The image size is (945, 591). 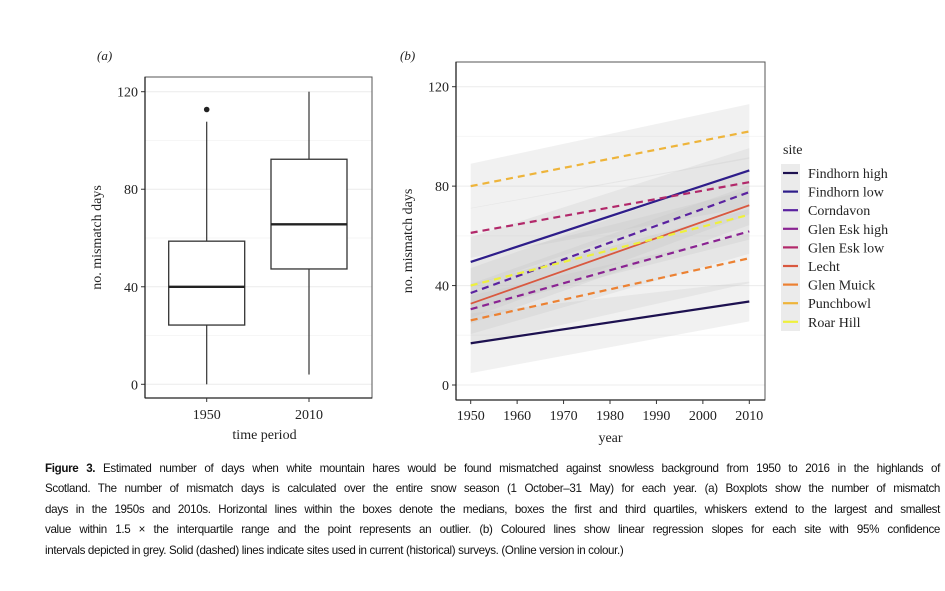 What do you see at coordinates (839, 211) in the screenshot?
I see `legend-label: Corndavon` at bounding box center [839, 211].